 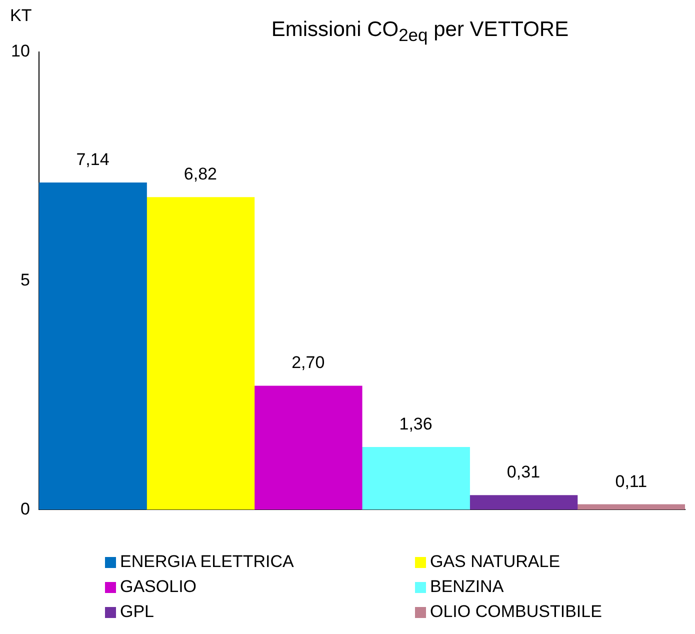 I want to click on data-label: 2,70, so click(x=308, y=362).